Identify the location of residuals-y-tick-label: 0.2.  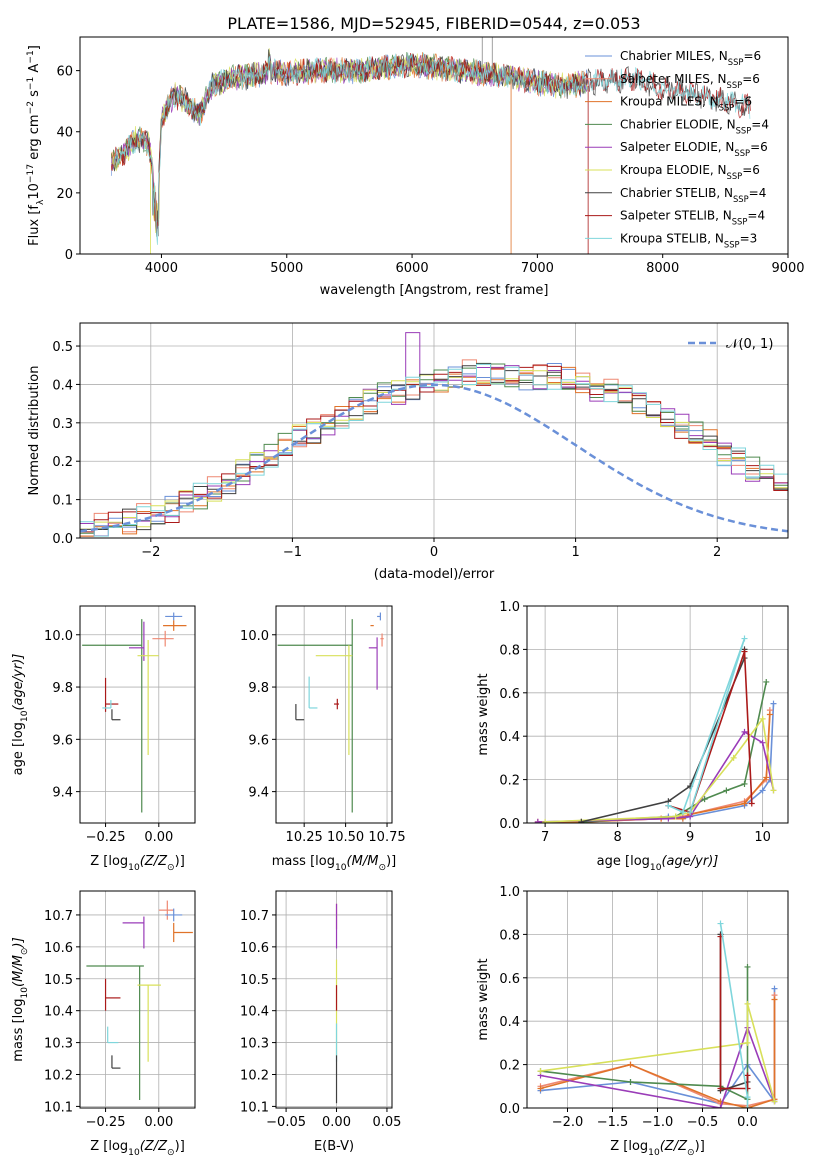
(62, 462).